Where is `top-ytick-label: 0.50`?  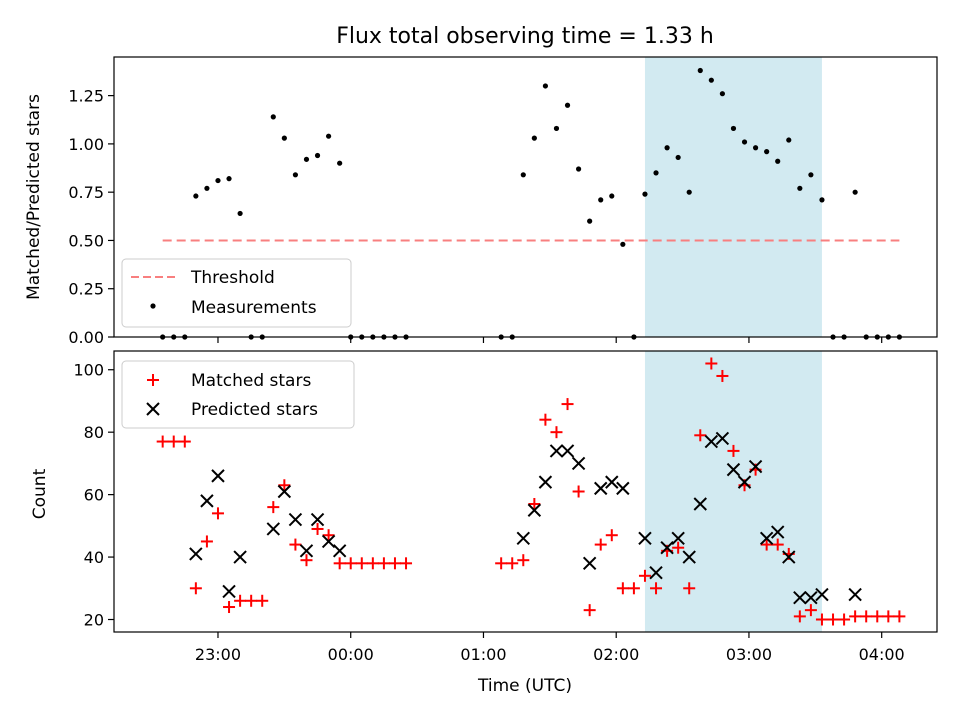
top-ytick-label: 0.50 is located at coordinates (86, 240).